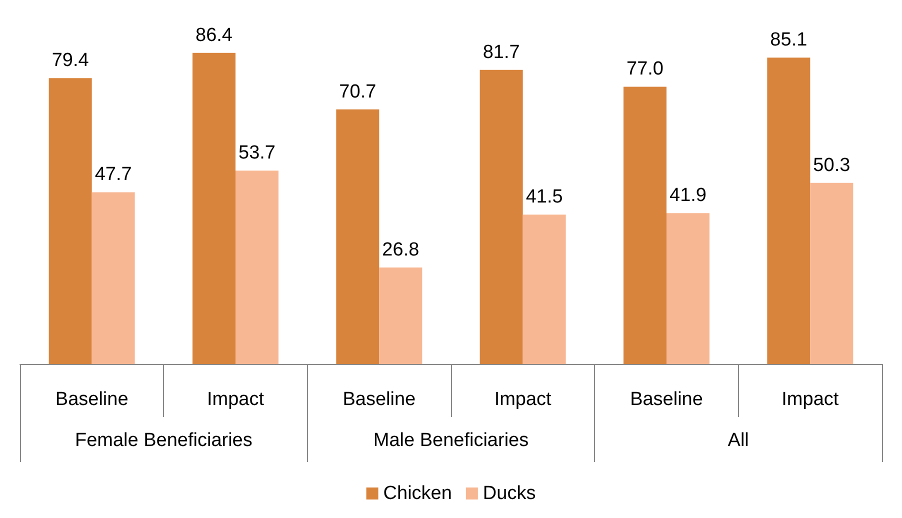  Describe the element at coordinates (509, 493) in the screenshot. I see `legend-label: Ducks` at that location.